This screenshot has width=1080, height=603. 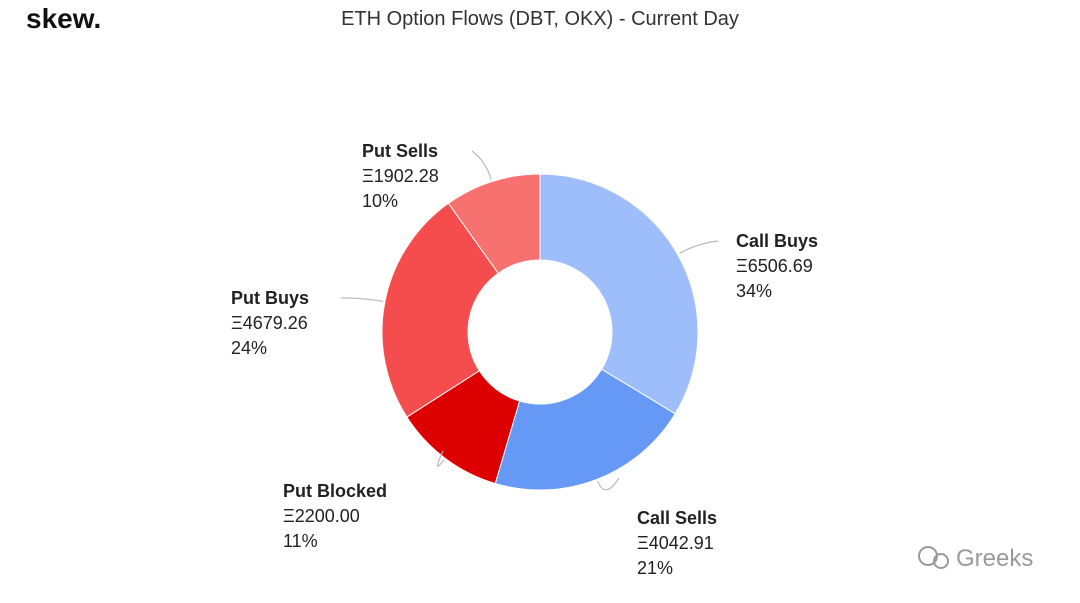 What do you see at coordinates (63, 18) in the screenshot?
I see `brand-logo: skew.` at bounding box center [63, 18].